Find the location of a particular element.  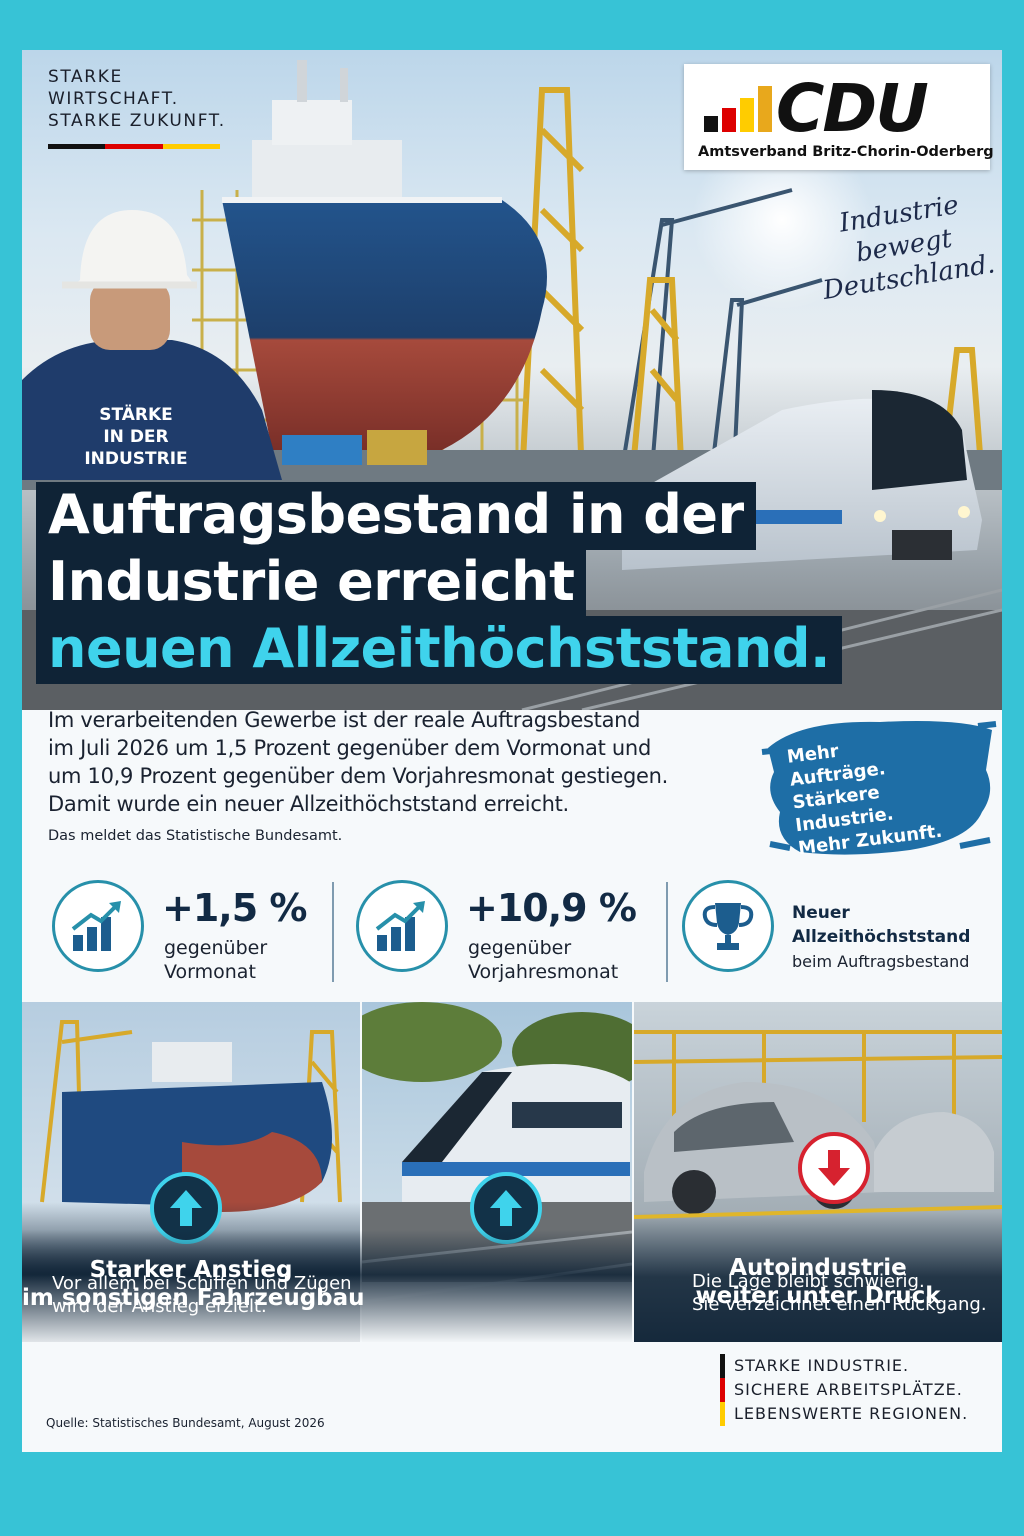

german-flag-bar is located at coordinates (134, 146).